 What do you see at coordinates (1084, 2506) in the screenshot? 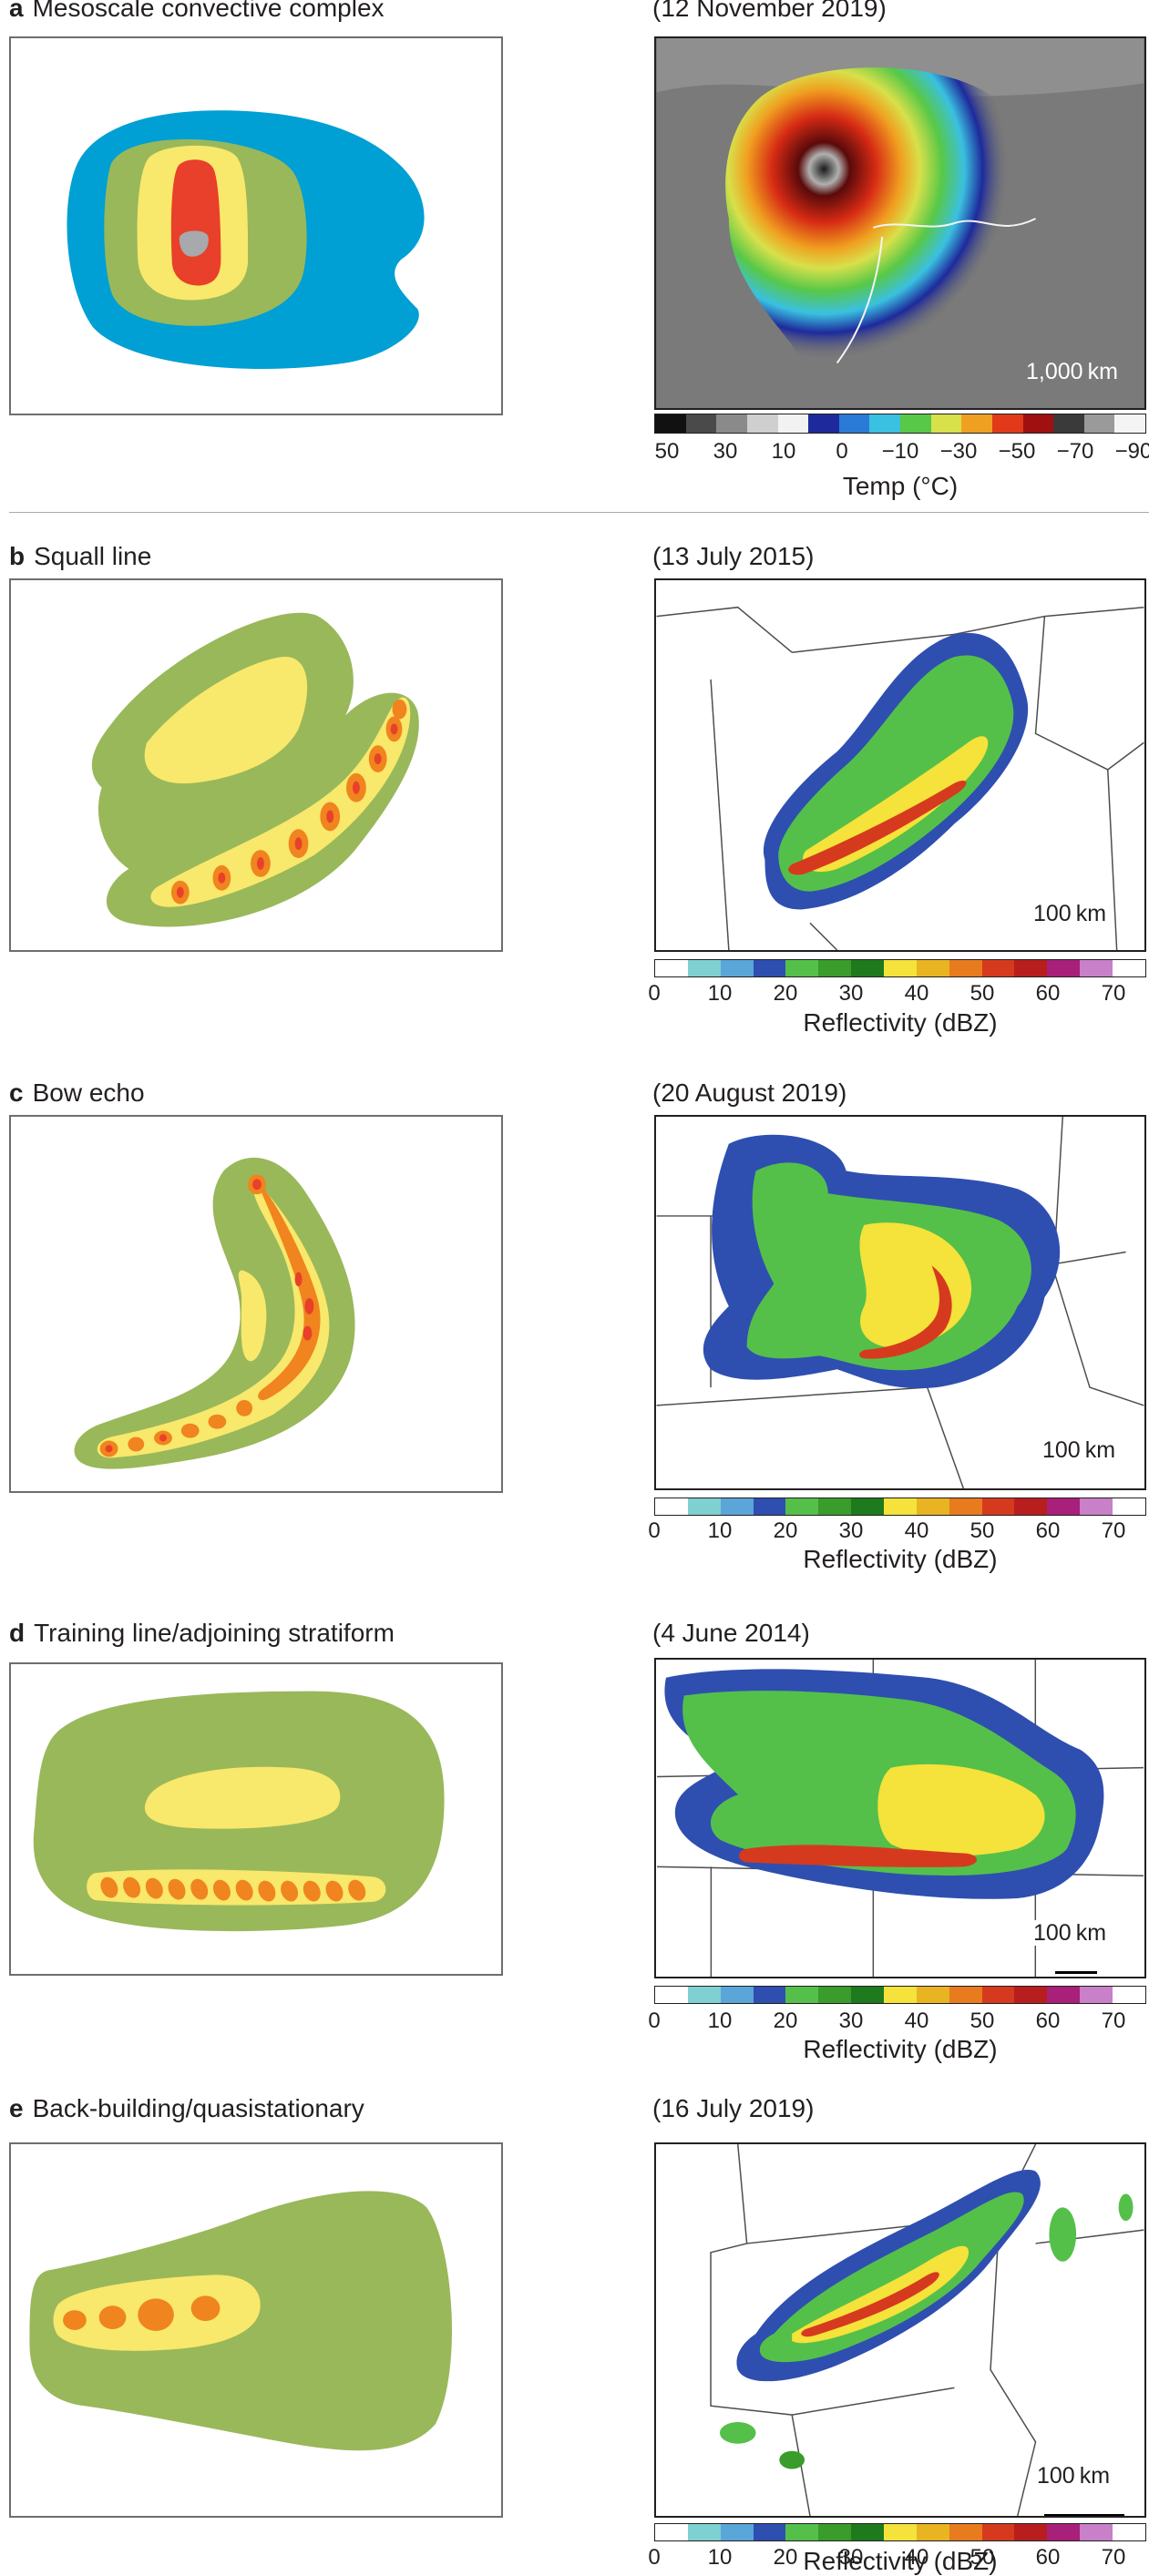
I see `panel-e-scalebar` at bounding box center [1084, 2506].